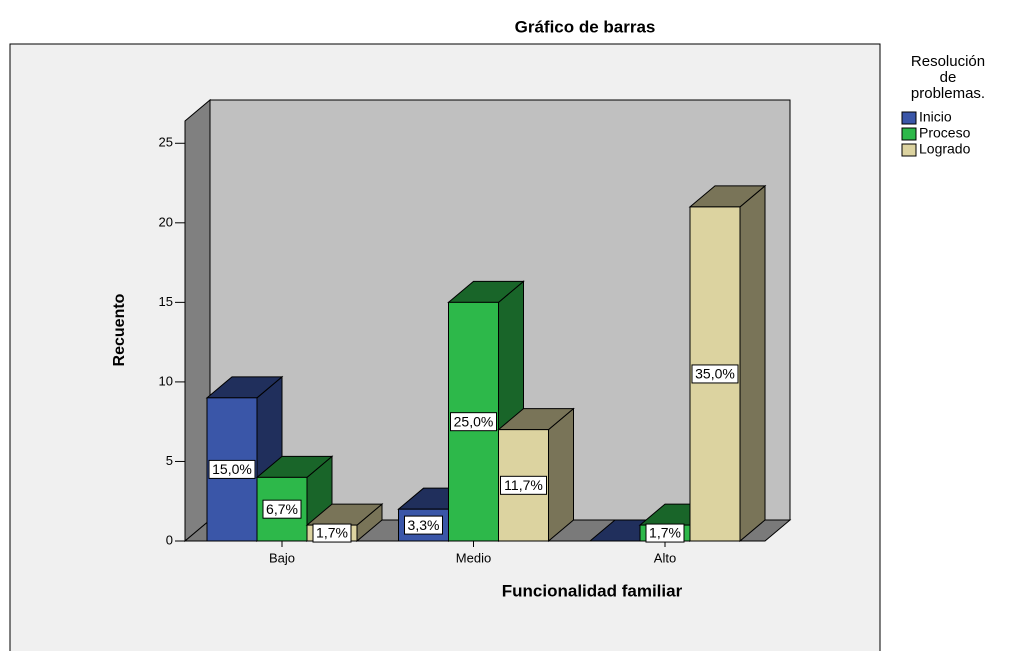 This screenshot has width=1011, height=651. I want to click on data-label: 25,0%, so click(474, 421).